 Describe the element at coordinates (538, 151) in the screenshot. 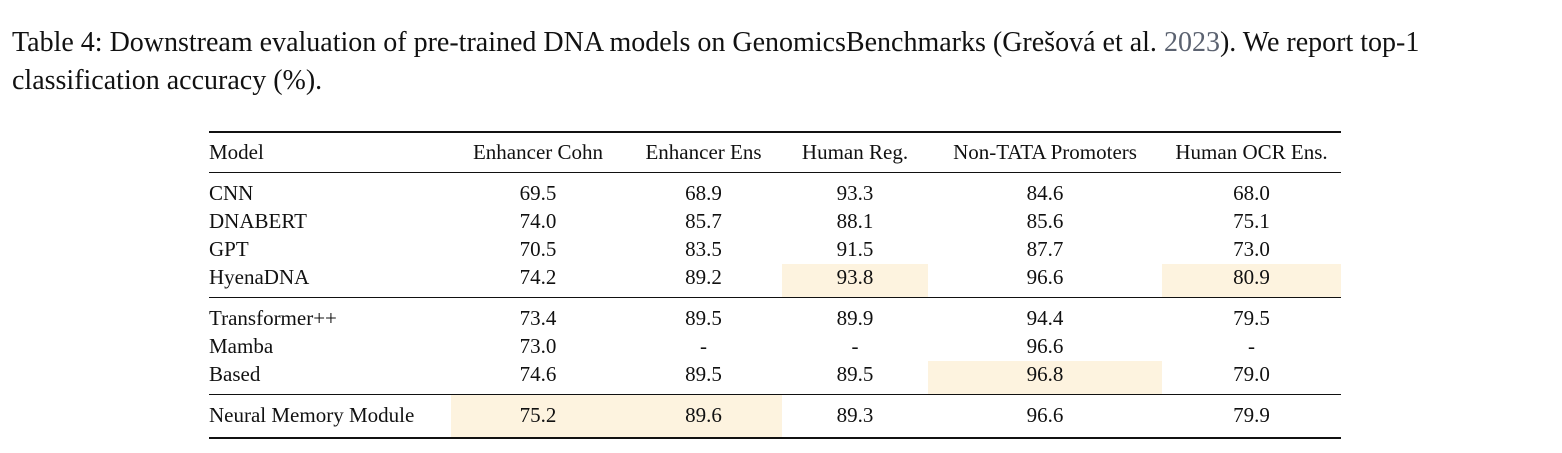

I see `header-enhancer-cohn: Enhancer Cohn` at that location.